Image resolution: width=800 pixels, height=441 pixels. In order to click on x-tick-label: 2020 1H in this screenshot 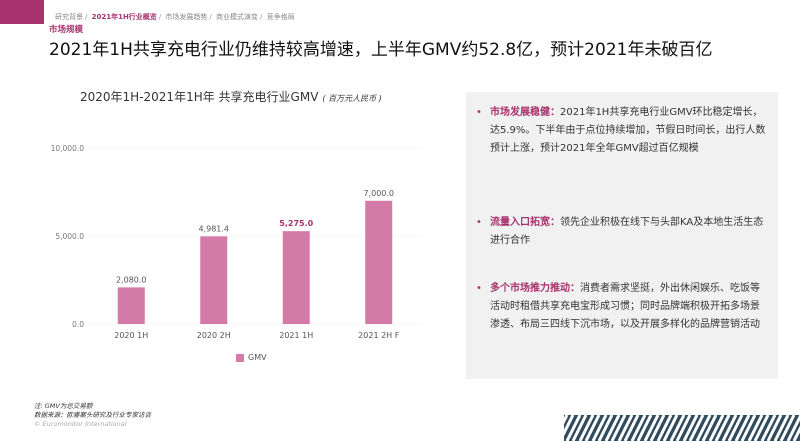, I will do `click(131, 335)`.